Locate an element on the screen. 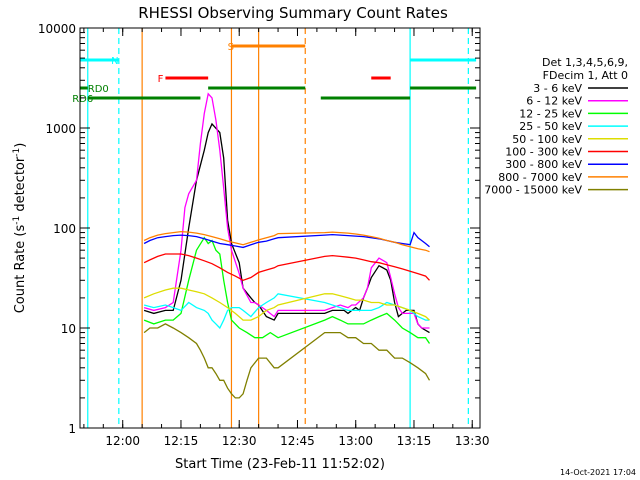 Image resolution: width=640 pixels, height=480 pixels. y-tick-label-3: 1000 is located at coordinates (60, 129).